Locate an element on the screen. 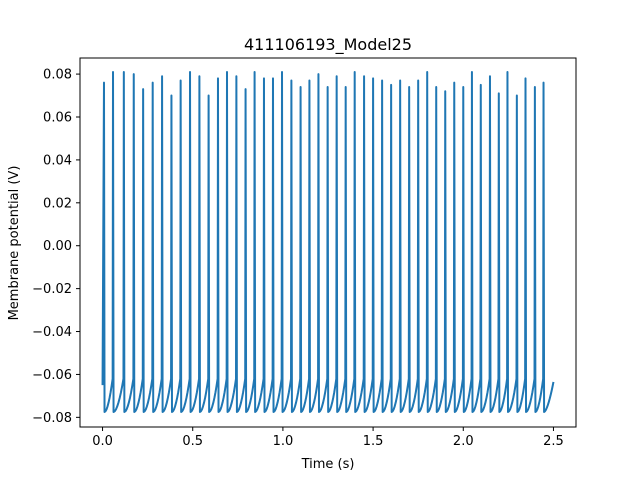 The image size is (640, 480). x-tick-label: 1.5 is located at coordinates (373, 441).